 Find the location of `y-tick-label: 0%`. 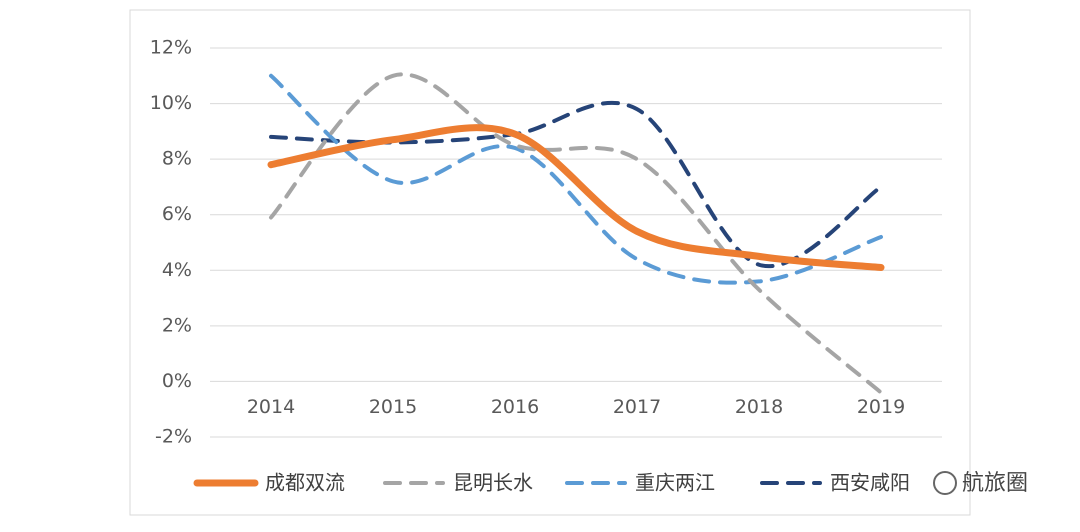

y-tick-label: 0% is located at coordinates (177, 381).